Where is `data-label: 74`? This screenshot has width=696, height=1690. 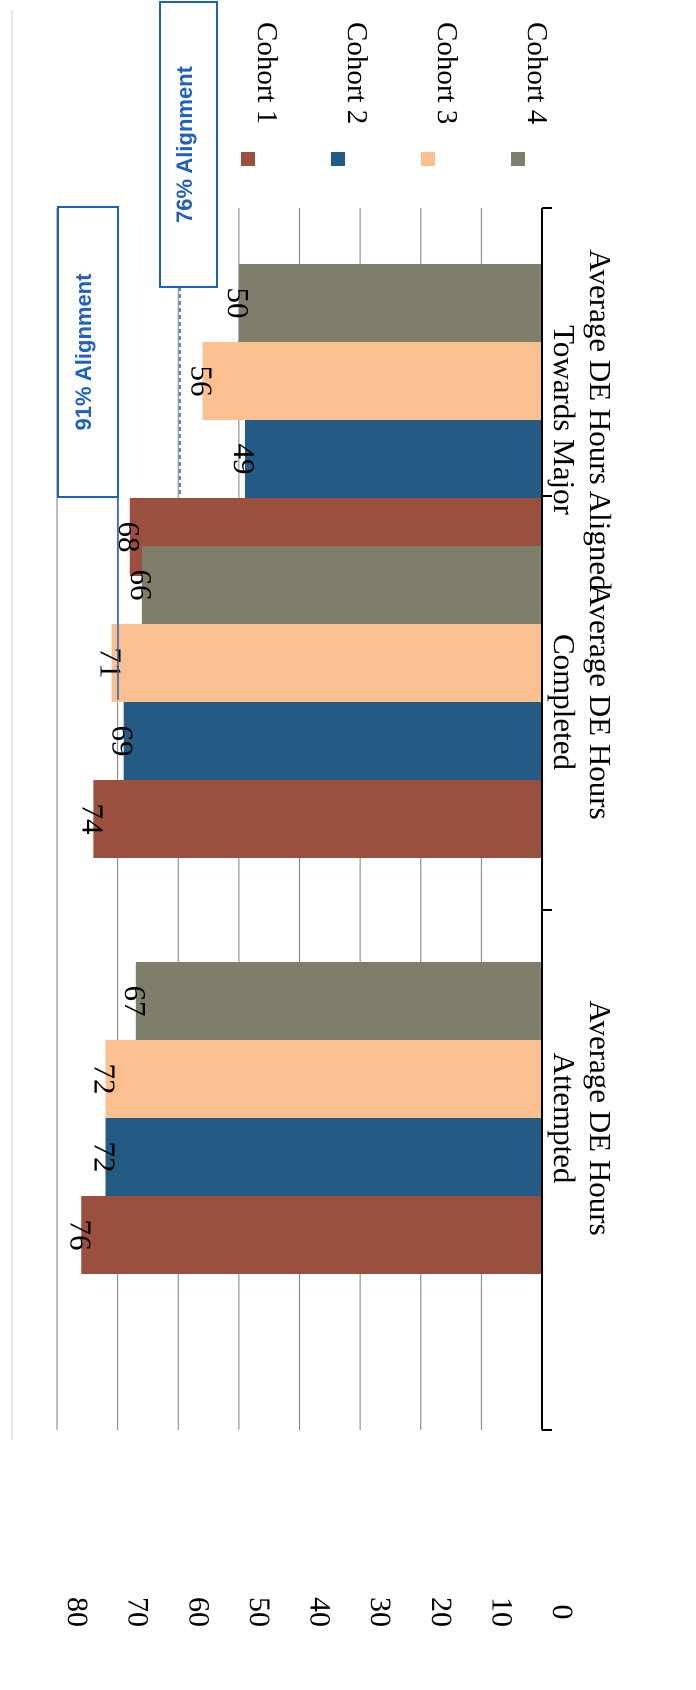 data-label: 74 is located at coordinates (92, 820).